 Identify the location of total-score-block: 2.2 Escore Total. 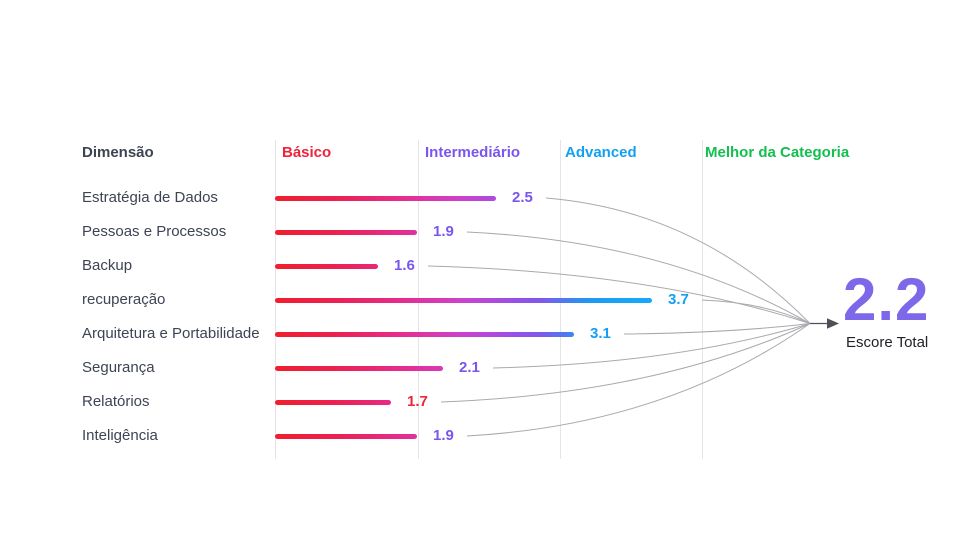
(886, 309).